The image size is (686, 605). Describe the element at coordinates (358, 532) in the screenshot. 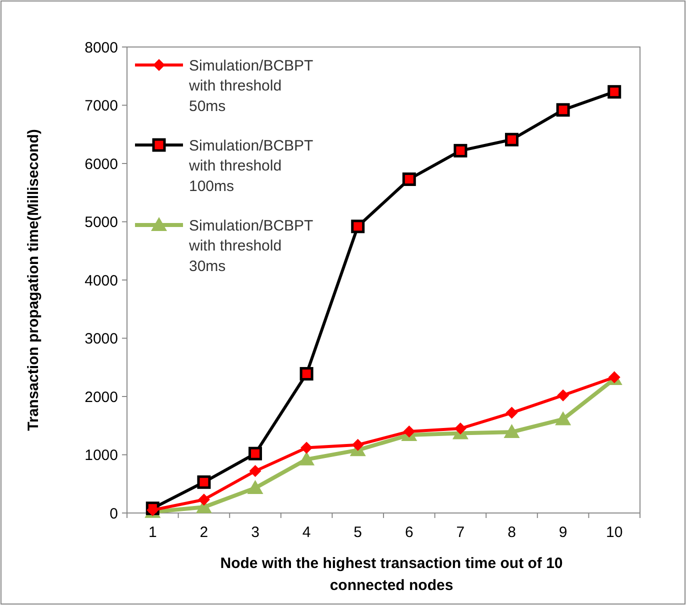

I see `x-tick-label: 5` at that location.